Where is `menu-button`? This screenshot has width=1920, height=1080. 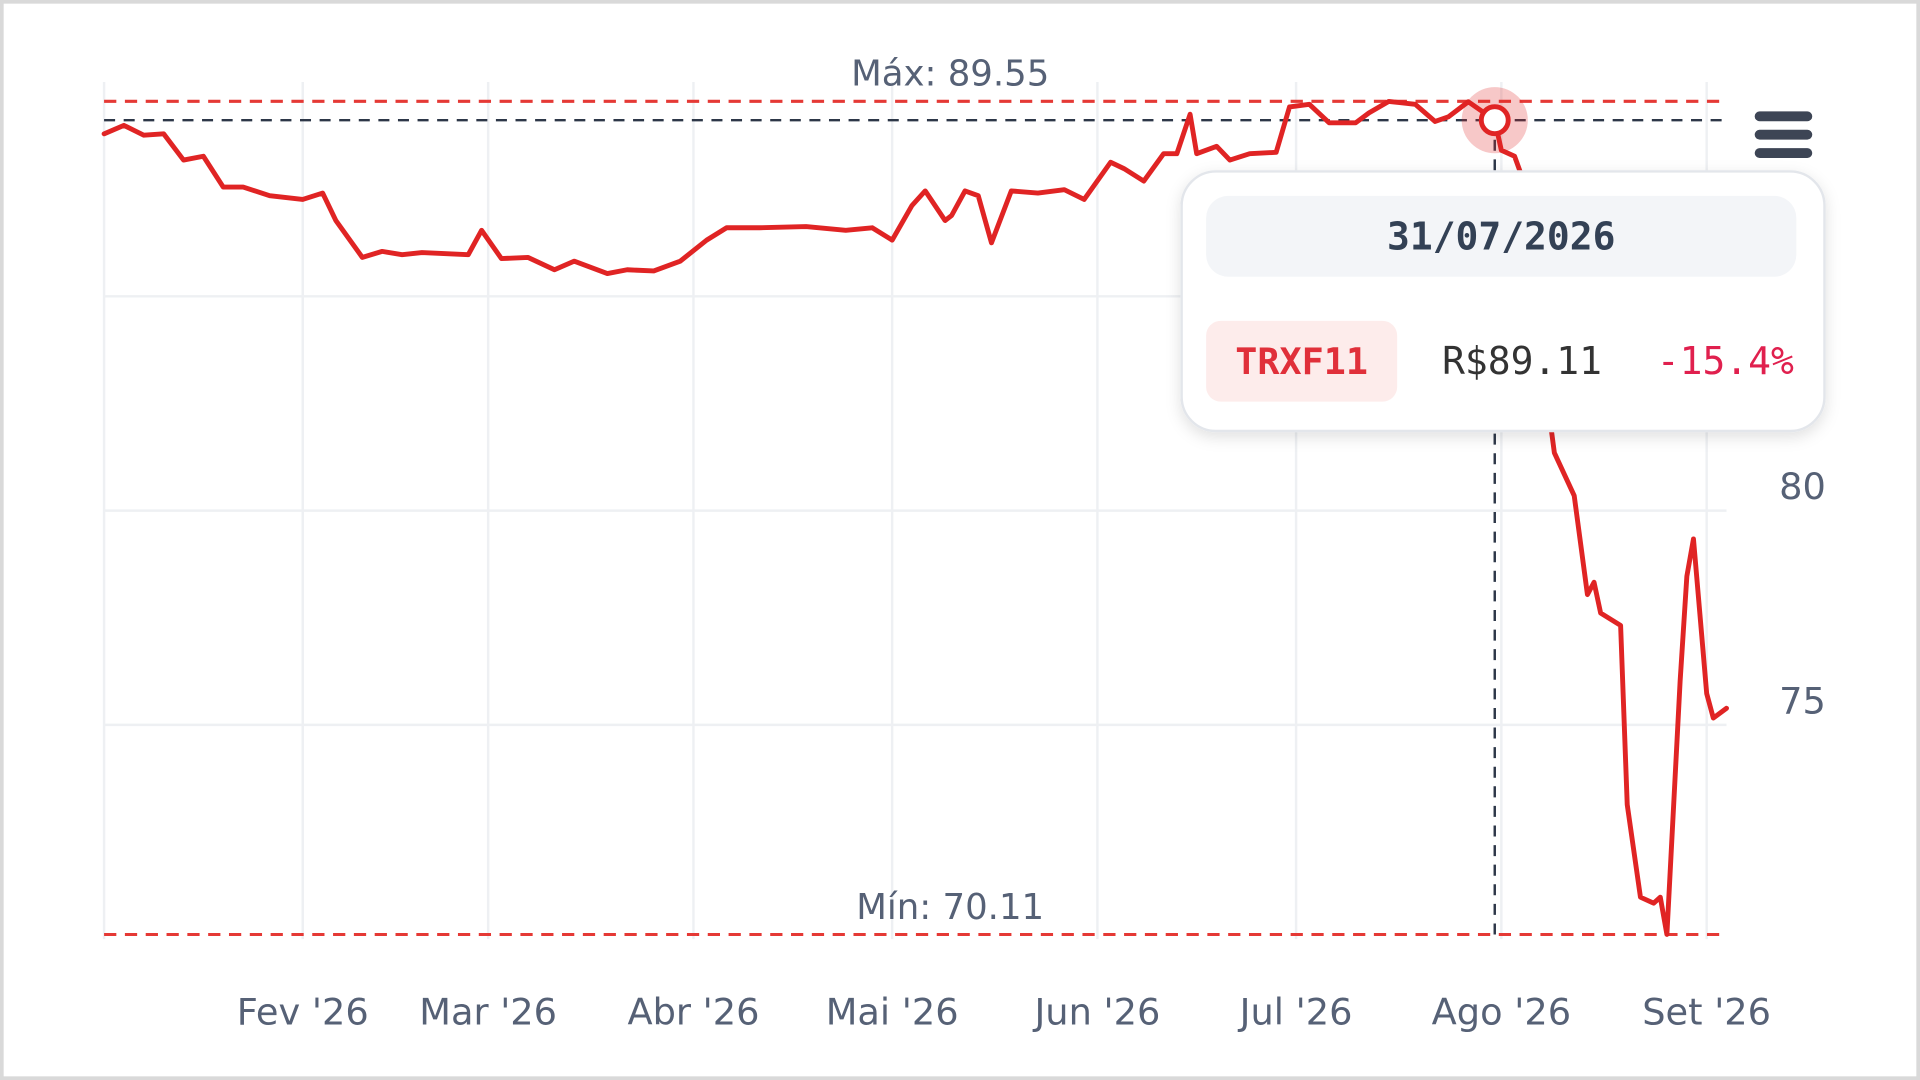
menu-button is located at coordinates (1783, 134).